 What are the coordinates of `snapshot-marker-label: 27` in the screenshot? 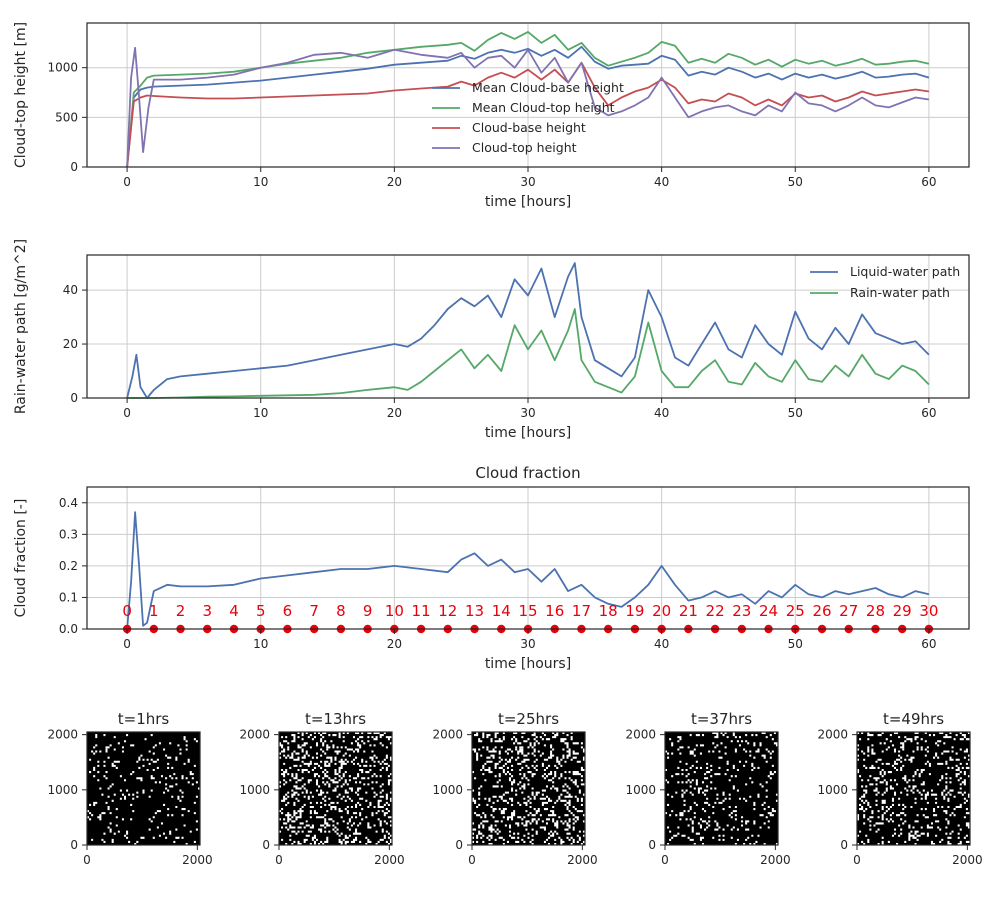 It's located at (848, 611).